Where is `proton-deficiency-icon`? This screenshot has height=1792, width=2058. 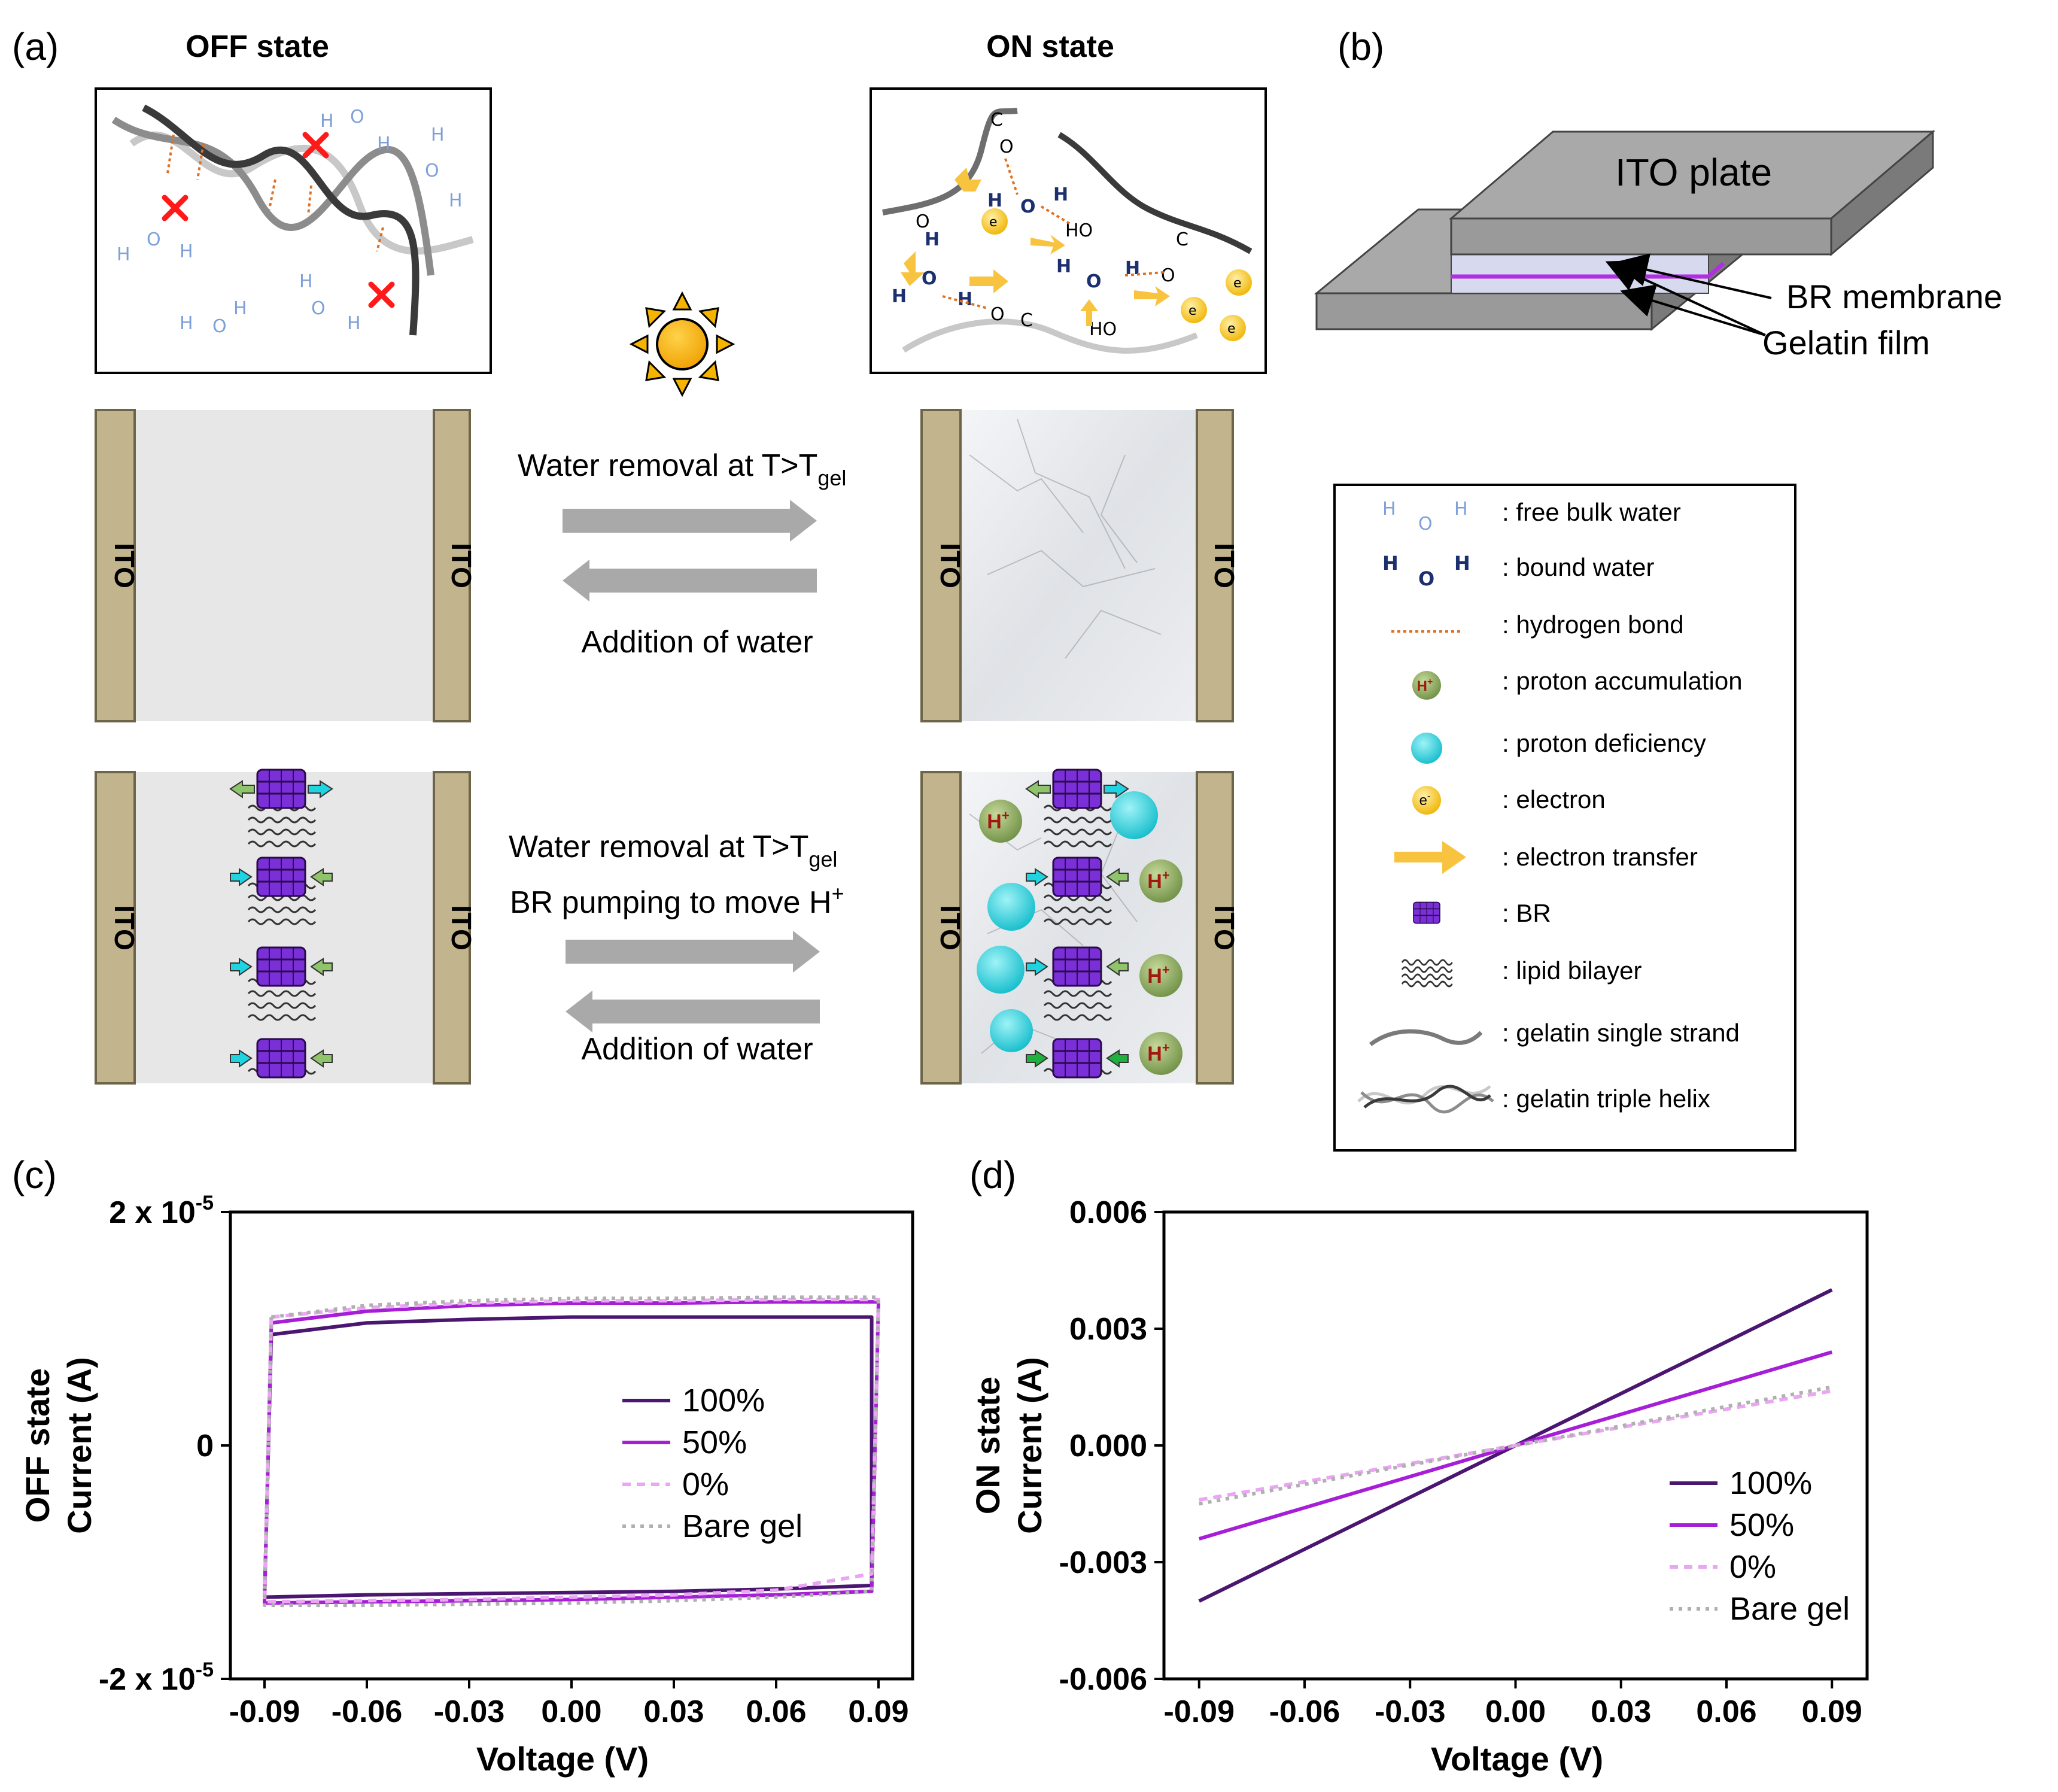
proton-deficiency-icon is located at coordinates (1426, 748).